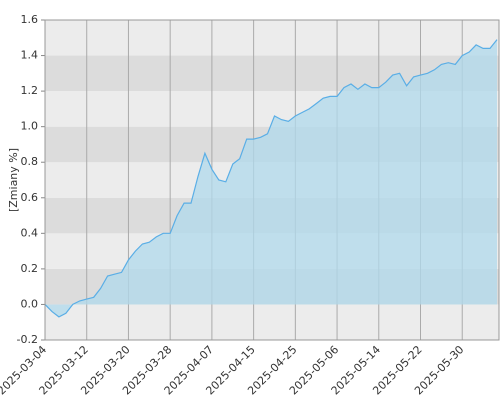 The height and width of the screenshot is (400, 500). Describe the element at coordinates (30, 126) in the screenshot. I see `y-tick-label: 1.0` at that location.